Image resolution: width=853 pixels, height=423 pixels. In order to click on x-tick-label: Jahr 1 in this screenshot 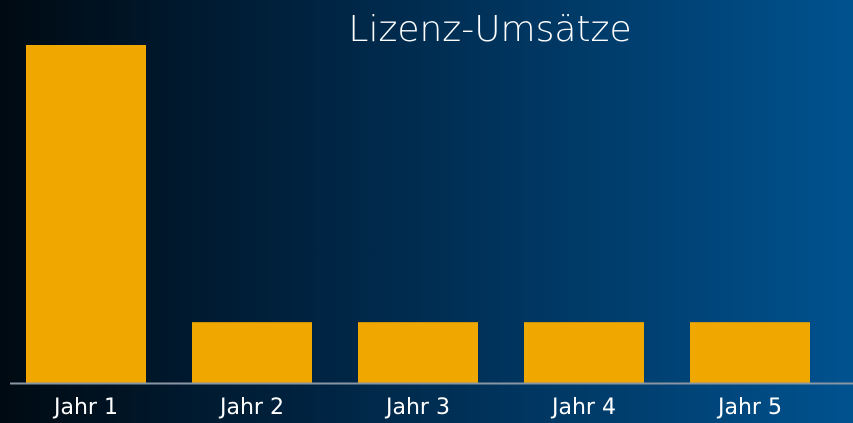, I will do `click(85, 407)`.